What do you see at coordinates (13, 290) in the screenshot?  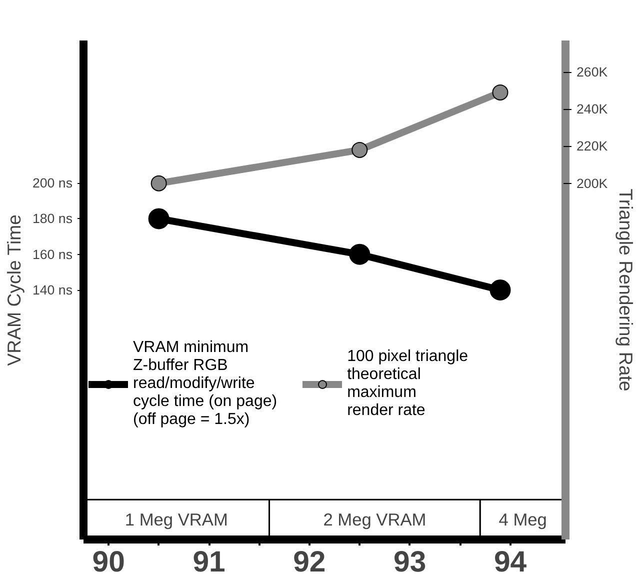 I see `y-axis-title: VRAM Cycle Time` at bounding box center [13, 290].